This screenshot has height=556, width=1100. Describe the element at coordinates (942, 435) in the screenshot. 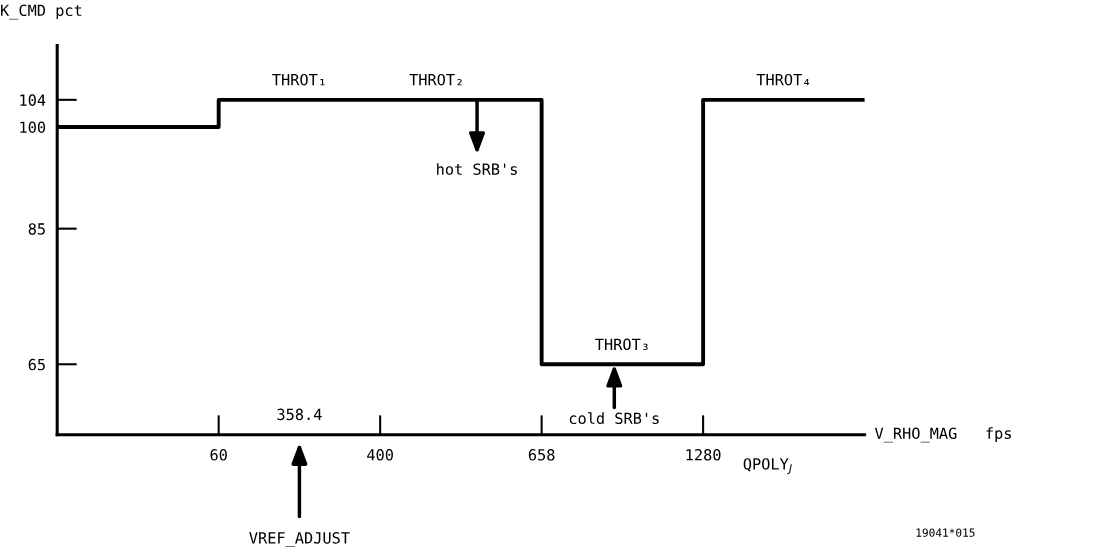

I see `x-axis-title: V_RHO_MAG fps` at that location.